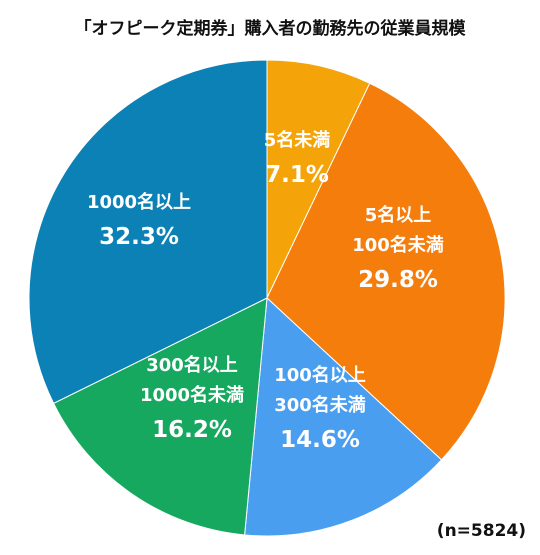 This screenshot has width=540, height=555. I want to click on slice-label-2-line-2: 100名未満, so click(398, 245).